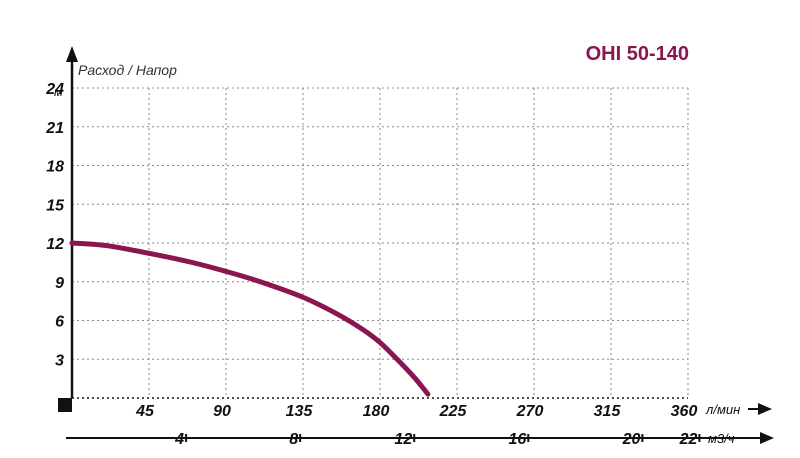 The height and width of the screenshot is (458, 800). What do you see at coordinates (403, 439) in the screenshot?
I see `x2-tick-label: 12` at bounding box center [403, 439].